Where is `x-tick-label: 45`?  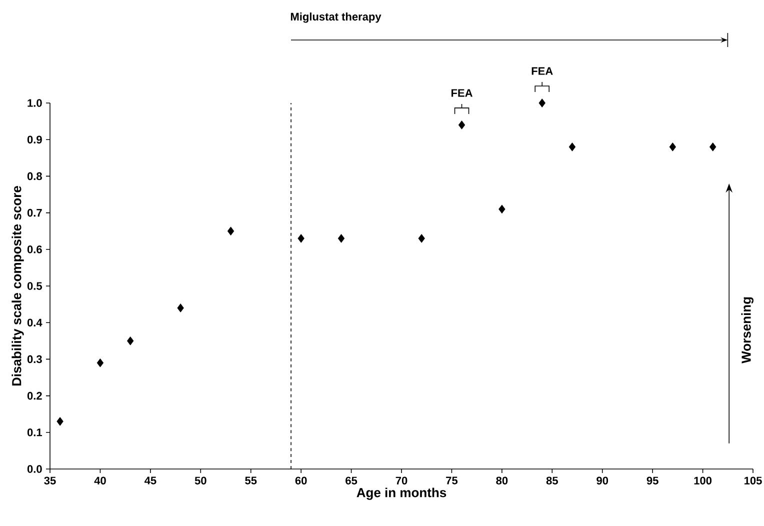 x-tick-label: 45 is located at coordinates (150, 480).